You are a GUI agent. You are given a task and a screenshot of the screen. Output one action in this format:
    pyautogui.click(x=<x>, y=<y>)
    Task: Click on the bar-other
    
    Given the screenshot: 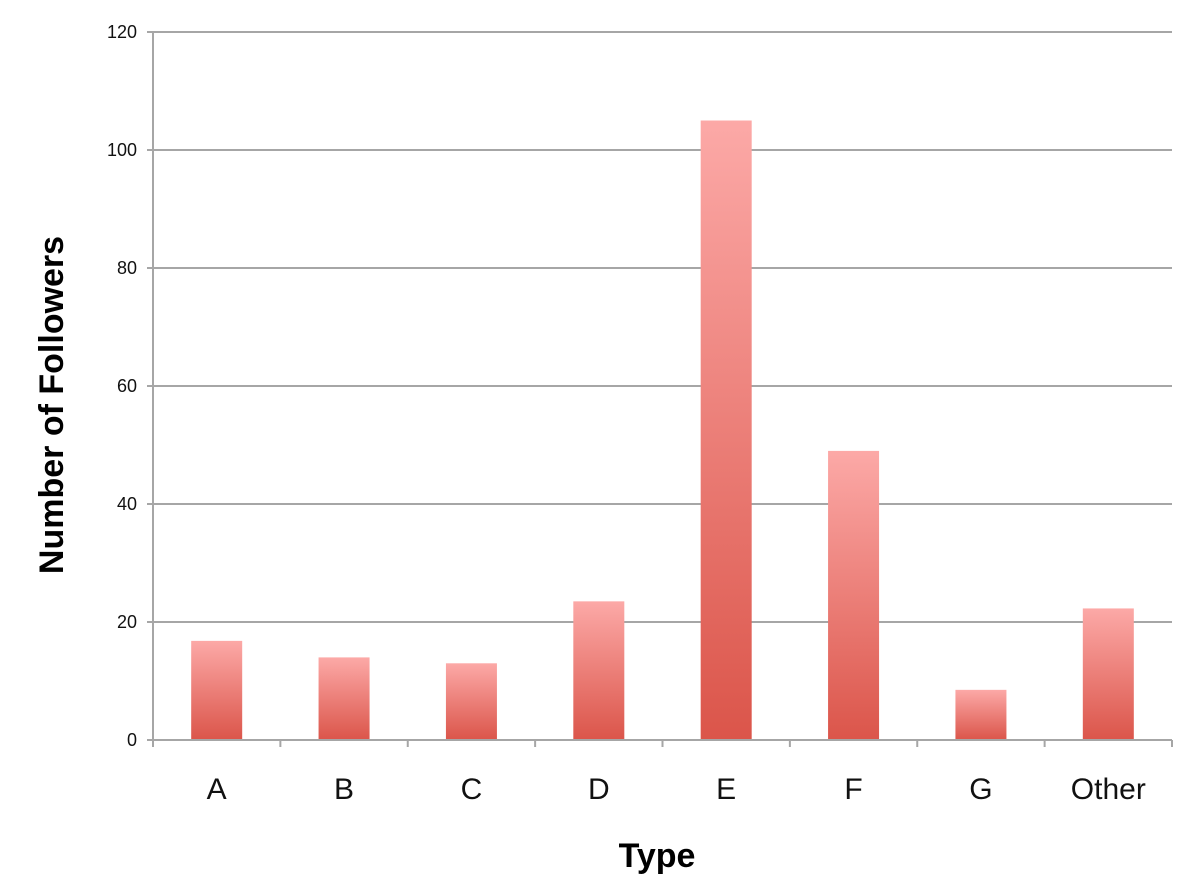 What is the action you would take?
    pyautogui.click(x=1108, y=674)
    